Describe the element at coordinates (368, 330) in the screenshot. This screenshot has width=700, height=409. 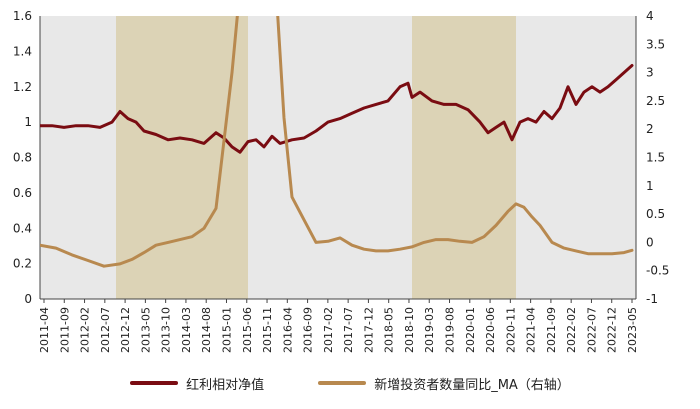
I see `x-tick-label: 2017-12` at that location.